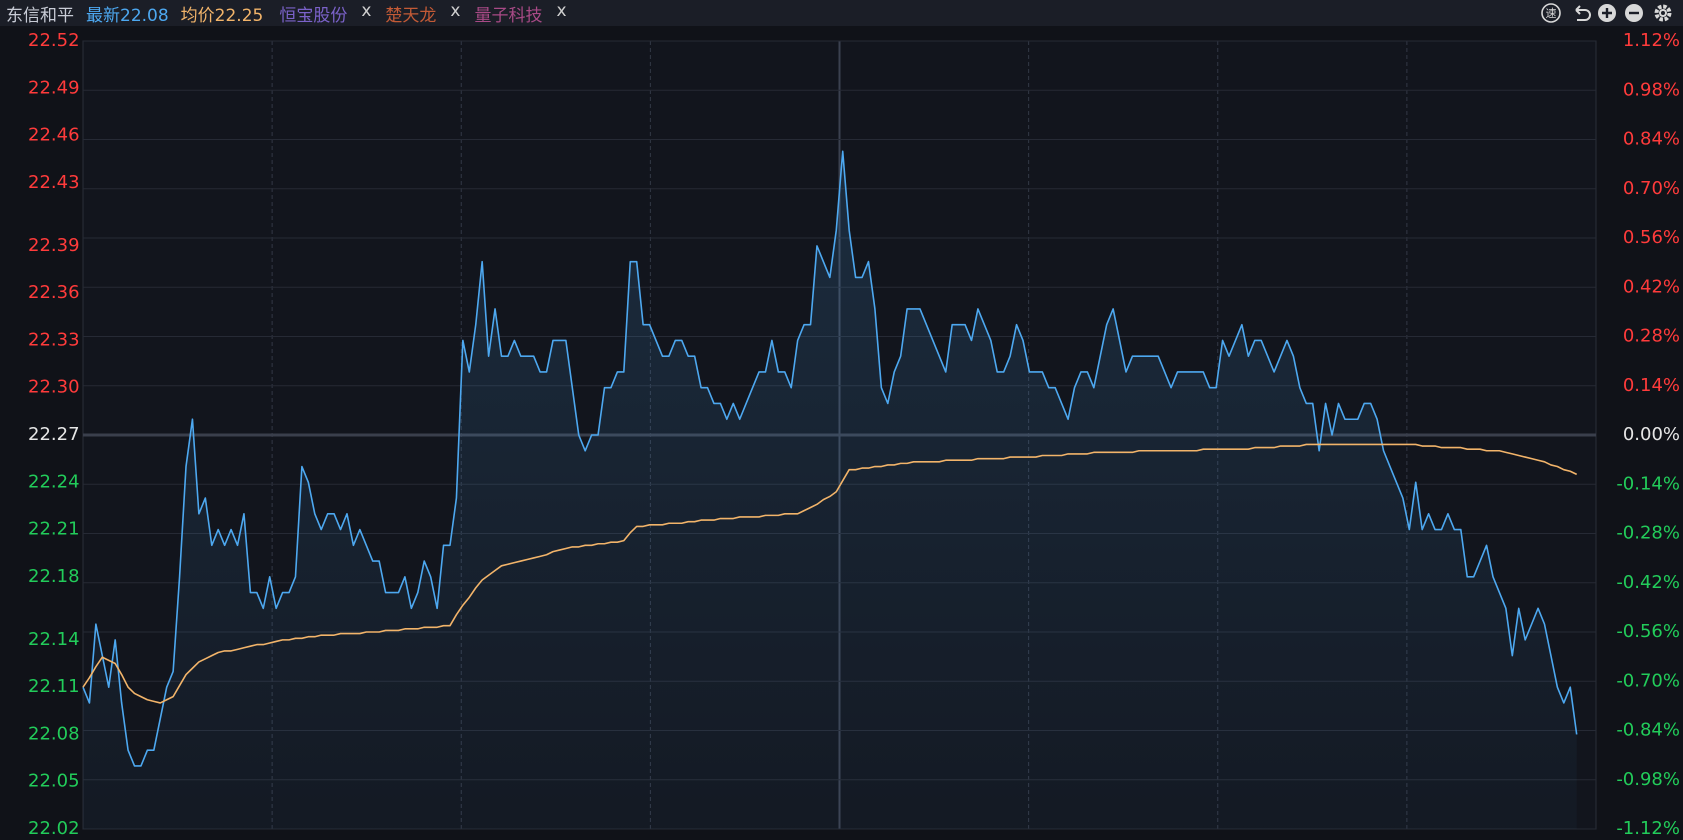  What do you see at coordinates (1651, 40) in the screenshot?
I see `y2-tick-label: 1.12%` at bounding box center [1651, 40].